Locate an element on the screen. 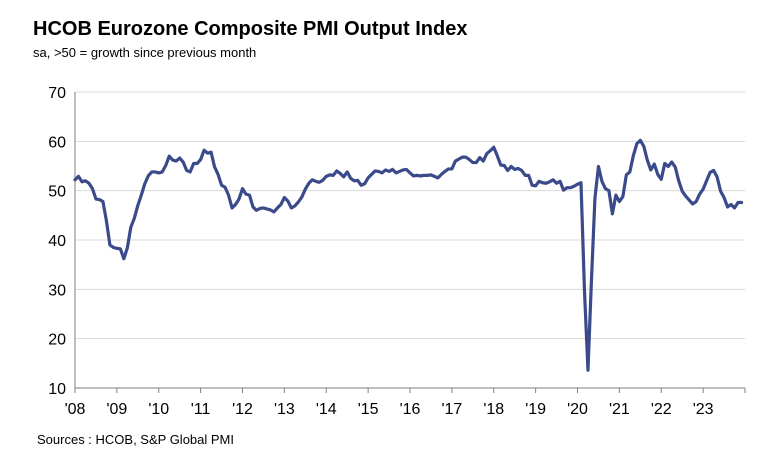  x-tick-label: '22 is located at coordinates (661, 409).